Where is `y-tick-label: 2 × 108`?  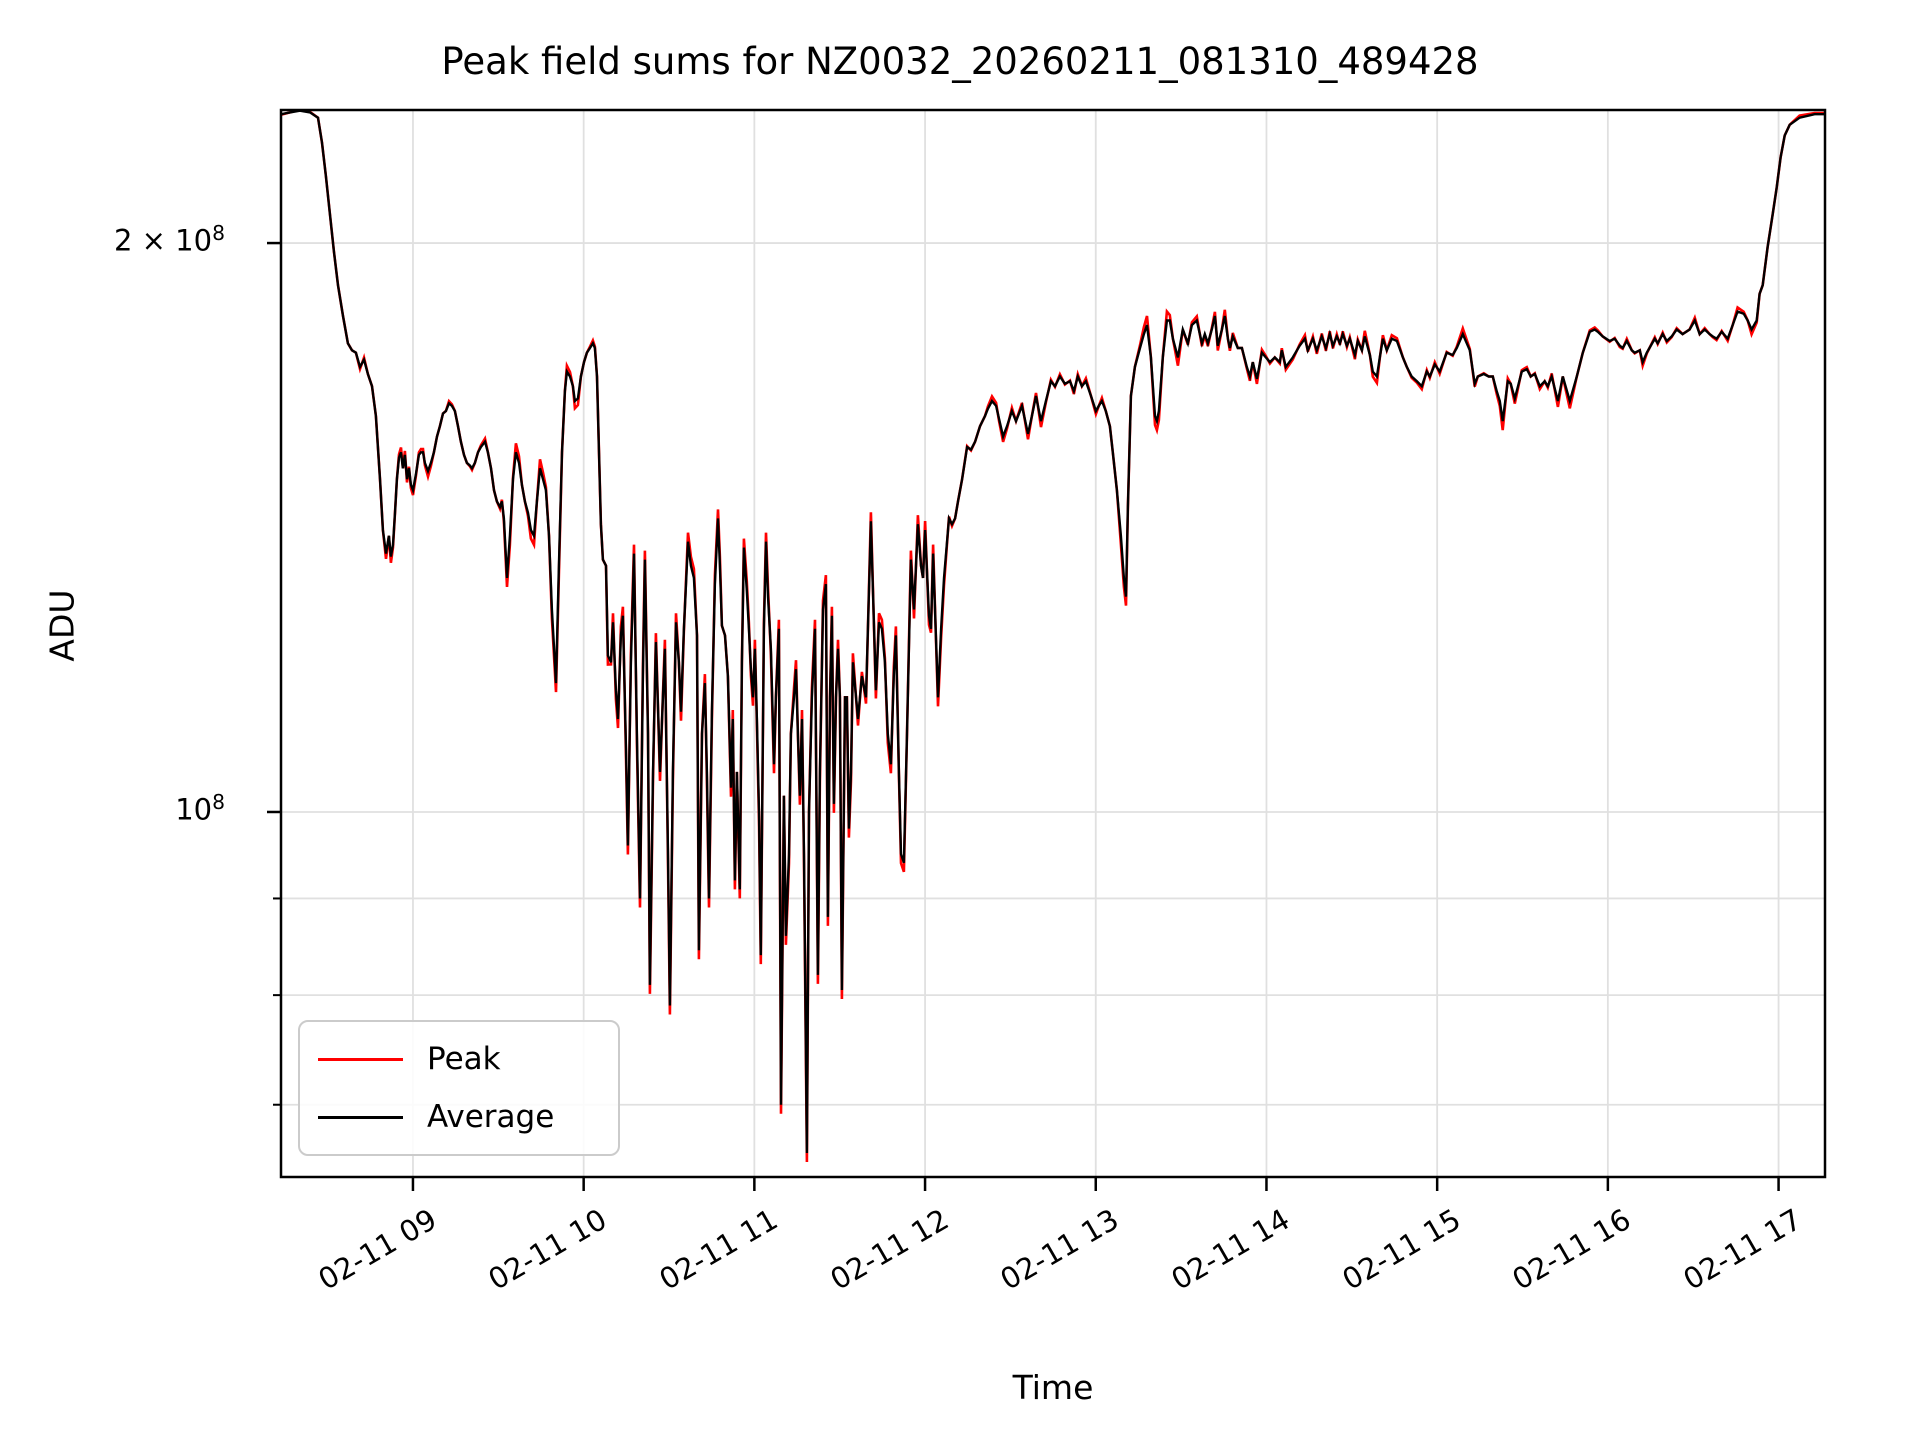
y-tick-label: 2 × 108 is located at coordinates (169, 239).